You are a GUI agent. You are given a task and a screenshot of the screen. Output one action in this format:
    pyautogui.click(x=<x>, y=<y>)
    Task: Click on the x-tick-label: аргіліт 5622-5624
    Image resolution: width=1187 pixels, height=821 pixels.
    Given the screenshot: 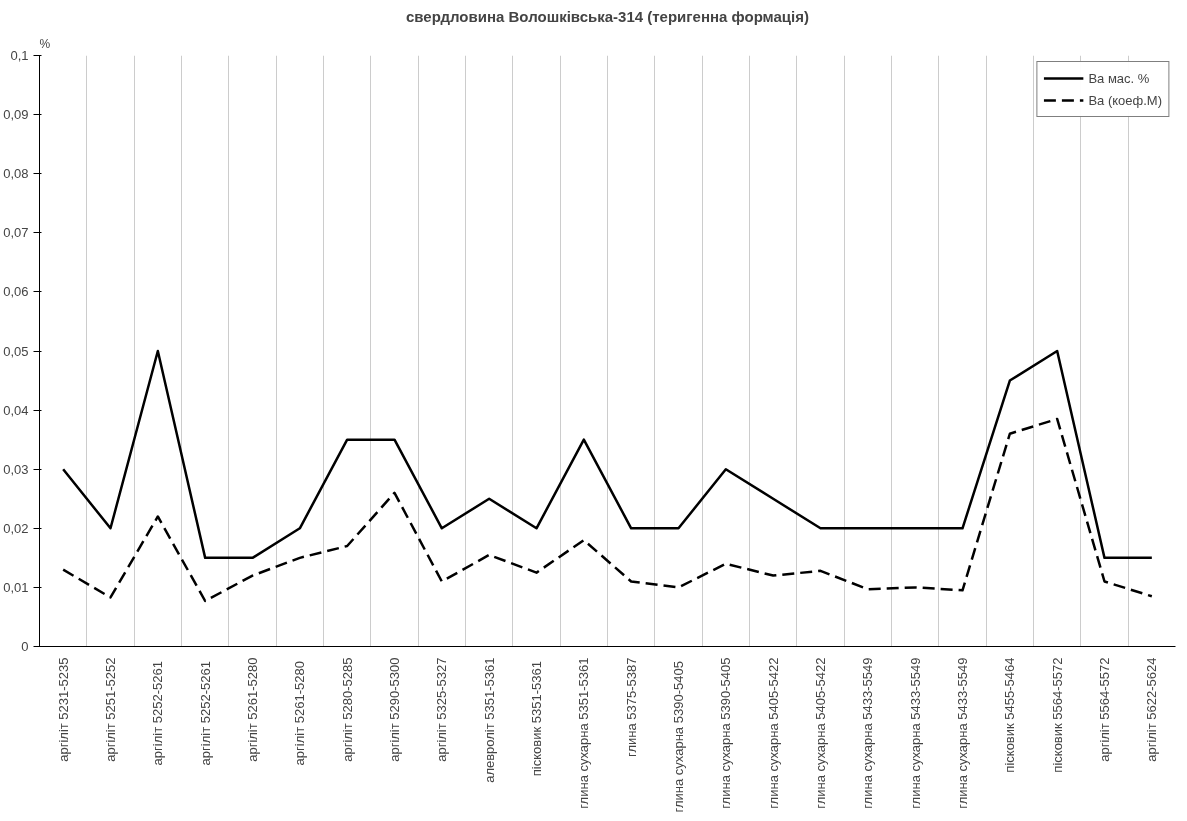 What is the action you would take?
    pyautogui.click(x=1152, y=709)
    